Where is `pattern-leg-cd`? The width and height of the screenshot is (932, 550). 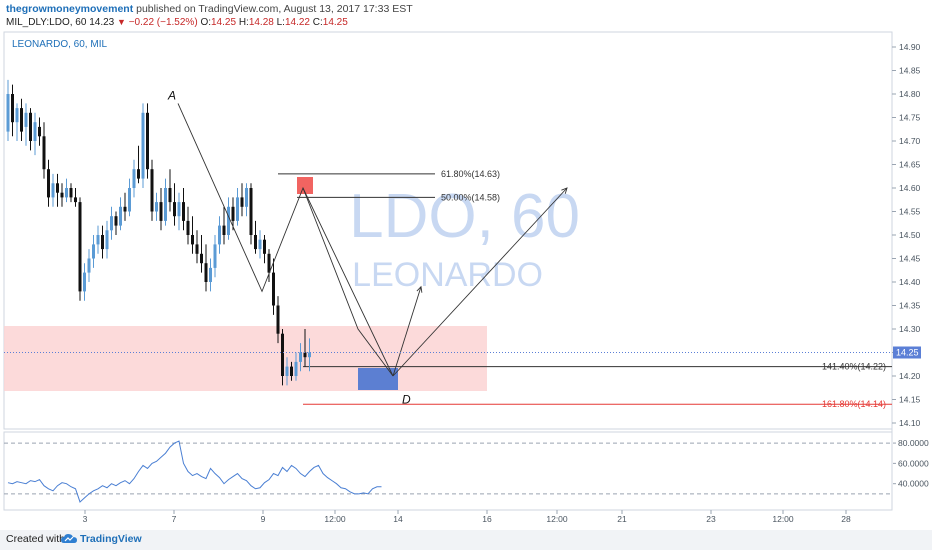 pattern-leg-cd is located at coordinates (348, 282).